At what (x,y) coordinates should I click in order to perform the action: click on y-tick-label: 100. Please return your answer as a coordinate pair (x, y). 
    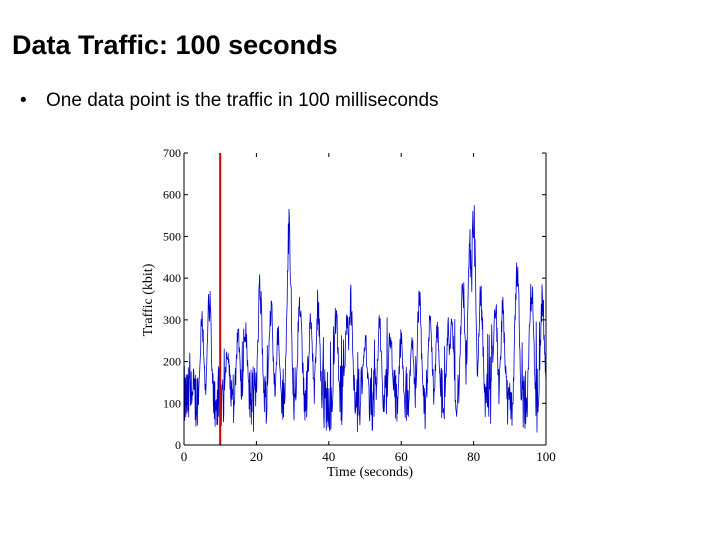
    Looking at the image, I should click on (172, 403).